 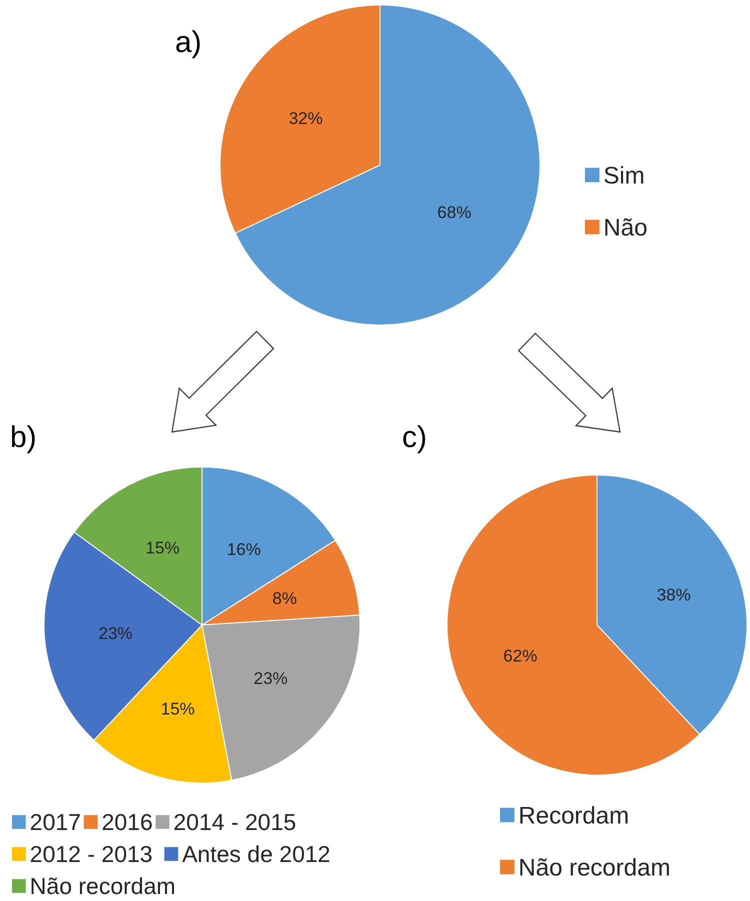 I want to click on legend-label: Antes de 2012, so click(x=256, y=854).